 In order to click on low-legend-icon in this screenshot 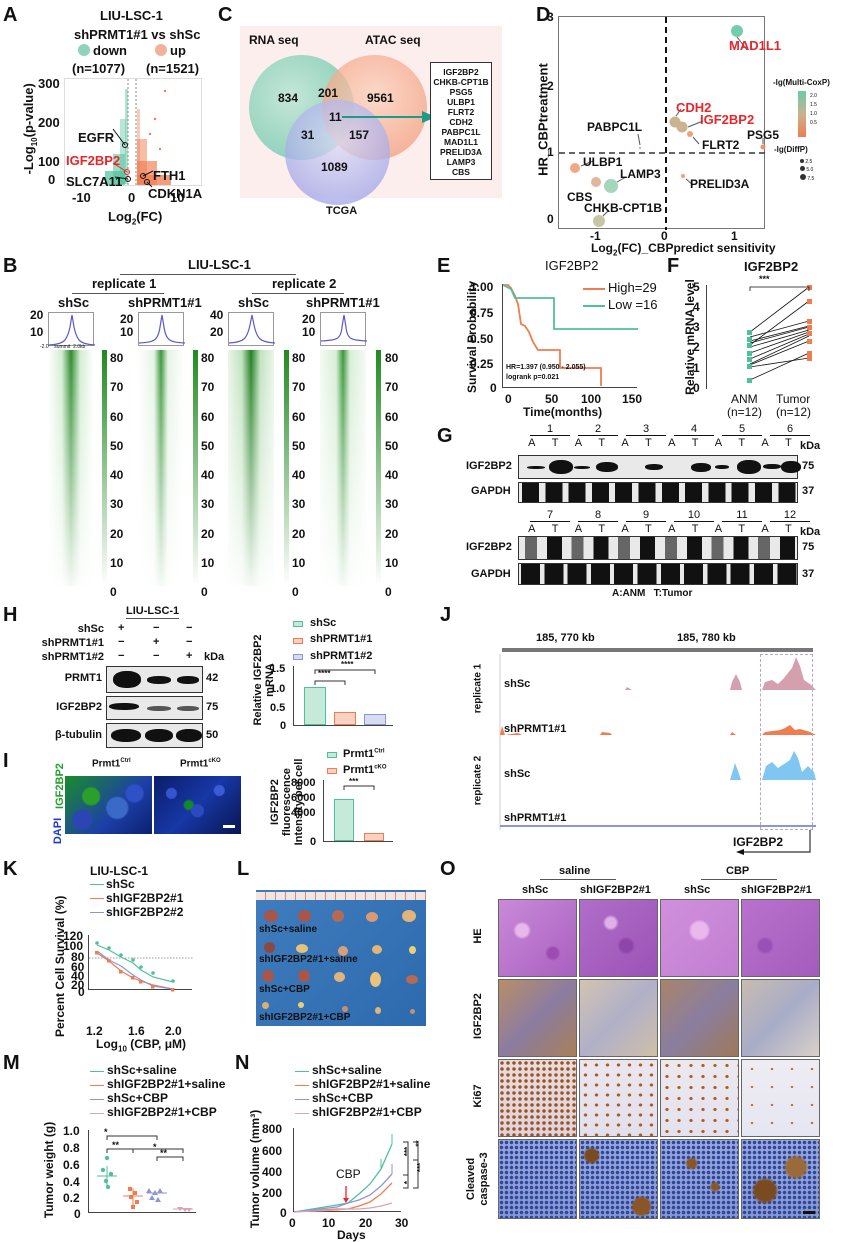, I will do `click(594, 306)`.